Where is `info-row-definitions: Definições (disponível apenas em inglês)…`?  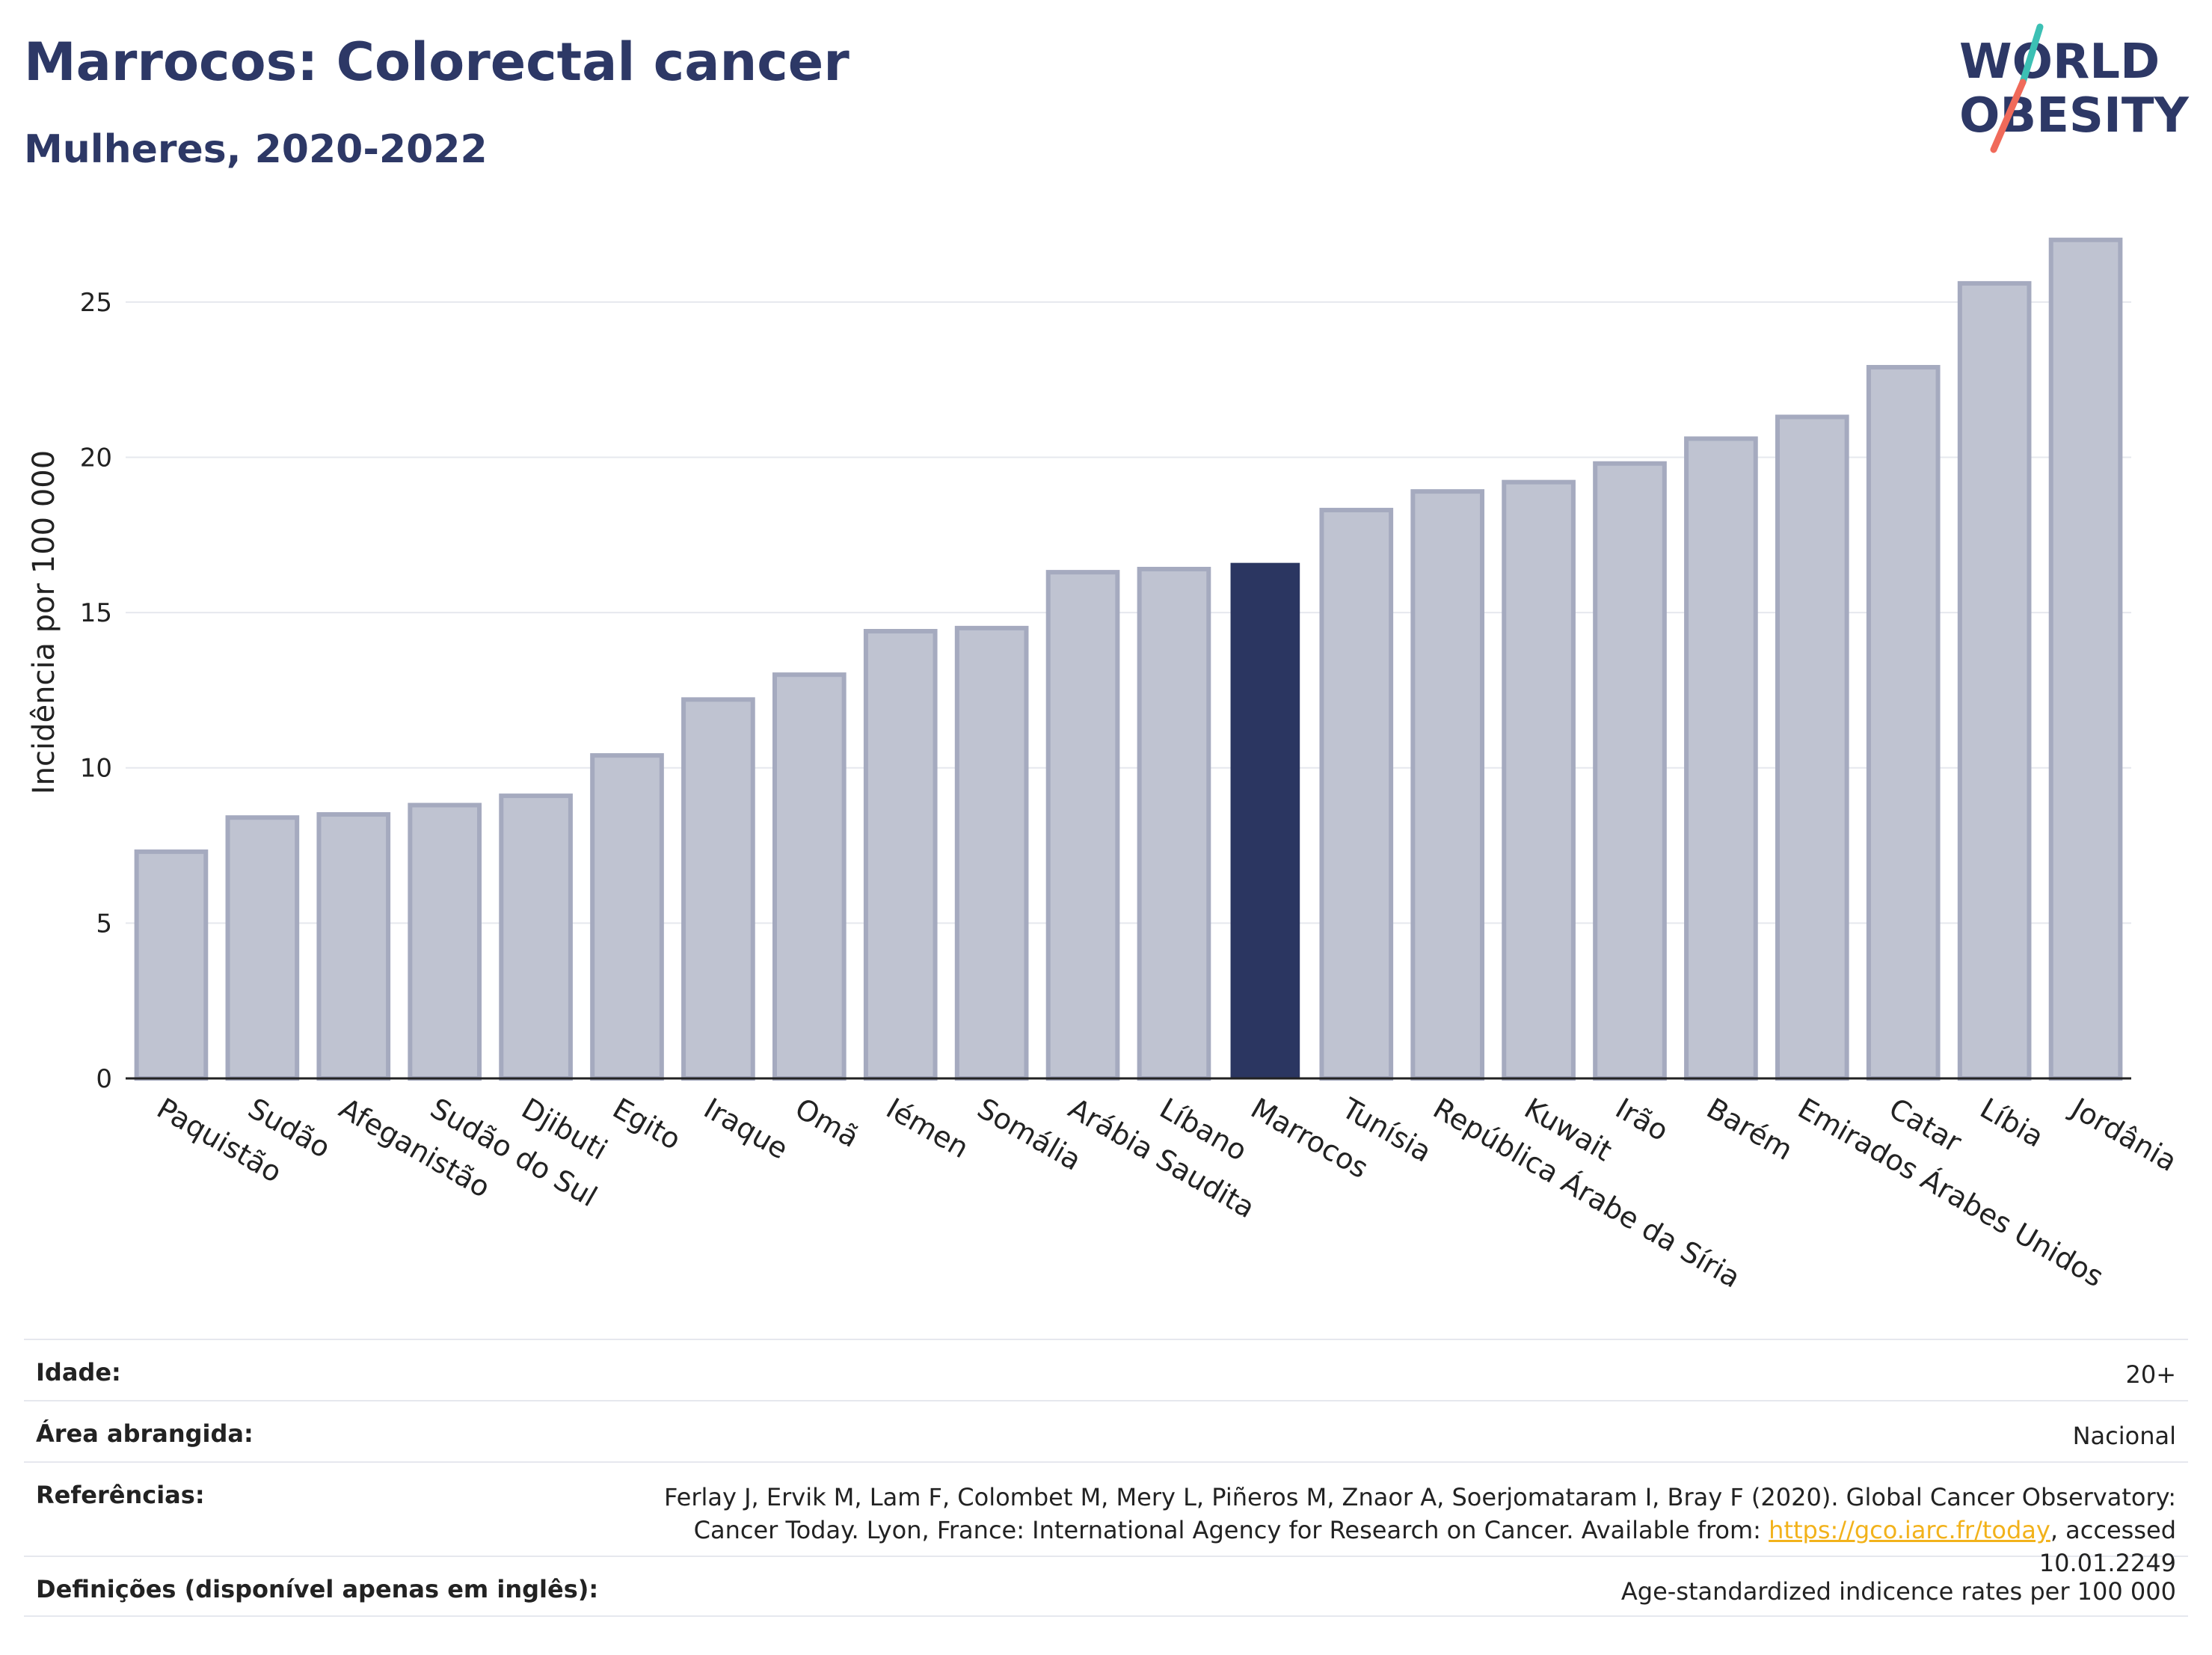 info-row-definitions: Definições (disponível apenas em inglês)… is located at coordinates (1106, 1586).